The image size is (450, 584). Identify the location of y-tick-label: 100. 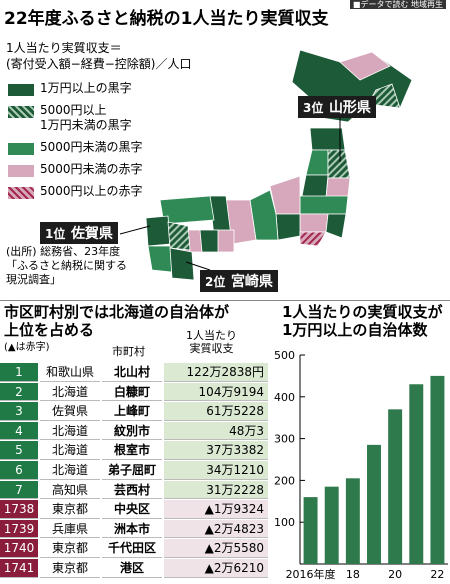
(284, 522).